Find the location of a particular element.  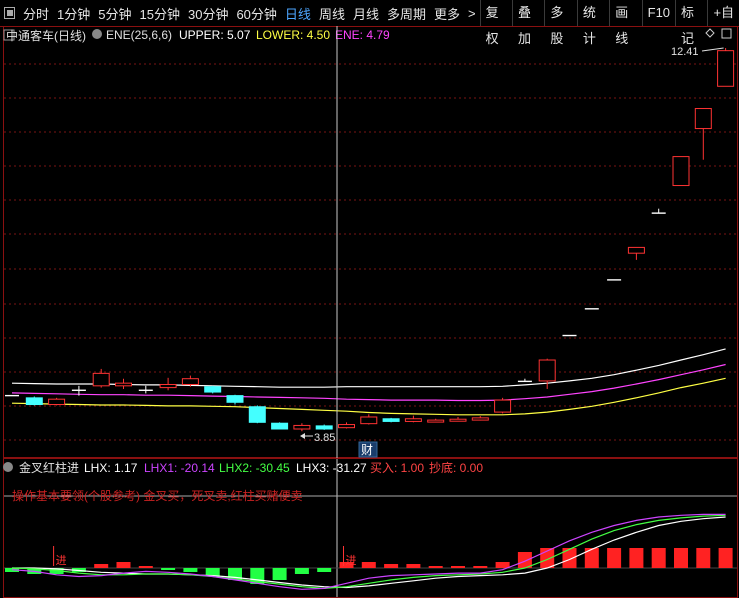

period-list: 分时 1分钟 5分钟 15分钟 30分钟 60分钟 日线 周线 月线 多周期 更多 > is located at coordinates (249, 13).